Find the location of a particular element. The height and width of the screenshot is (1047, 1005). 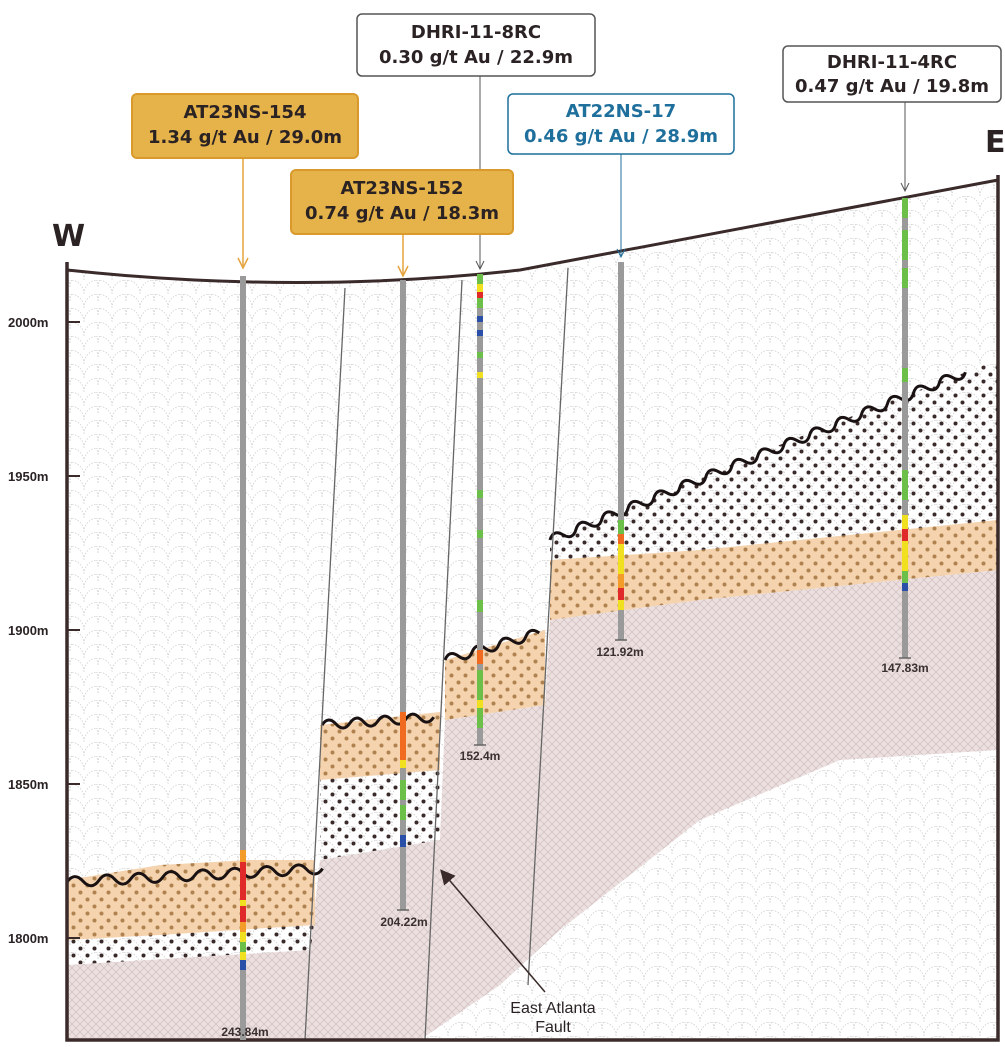

callout-grade: 0.74 g/t Au / 18.3m is located at coordinates (402, 213).